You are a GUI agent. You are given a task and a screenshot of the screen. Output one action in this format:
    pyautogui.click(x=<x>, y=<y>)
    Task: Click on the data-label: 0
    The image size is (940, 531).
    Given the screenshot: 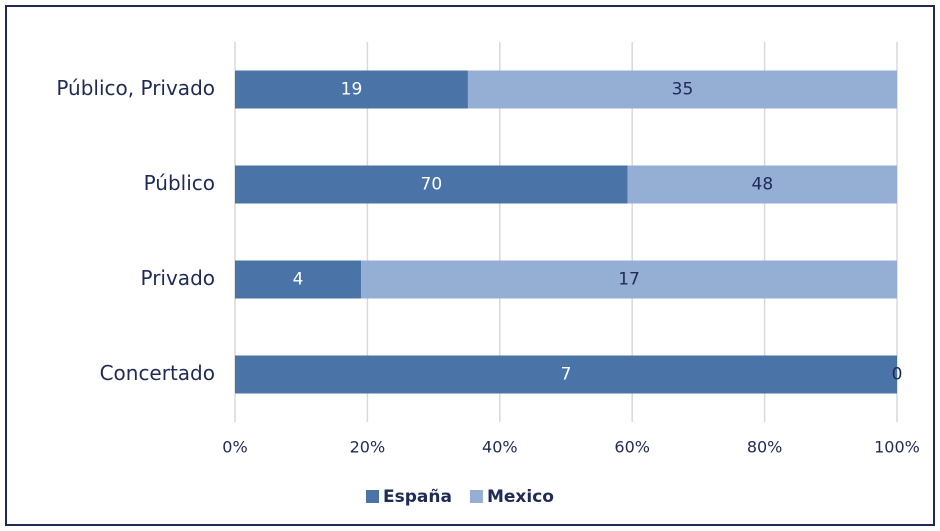 What is the action you would take?
    pyautogui.click(x=897, y=375)
    